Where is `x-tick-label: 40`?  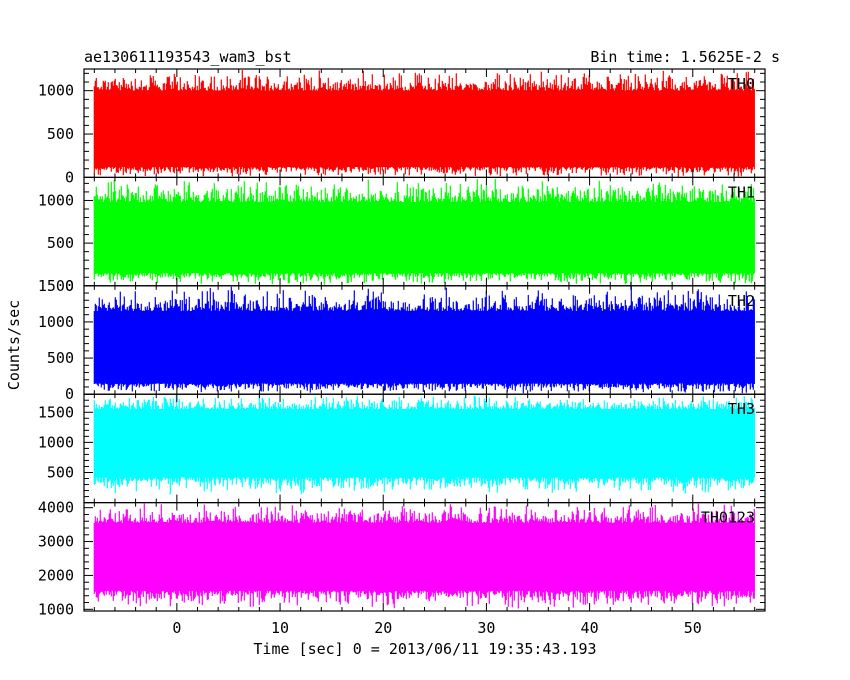 x-tick-label: 40 is located at coordinates (590, 628).